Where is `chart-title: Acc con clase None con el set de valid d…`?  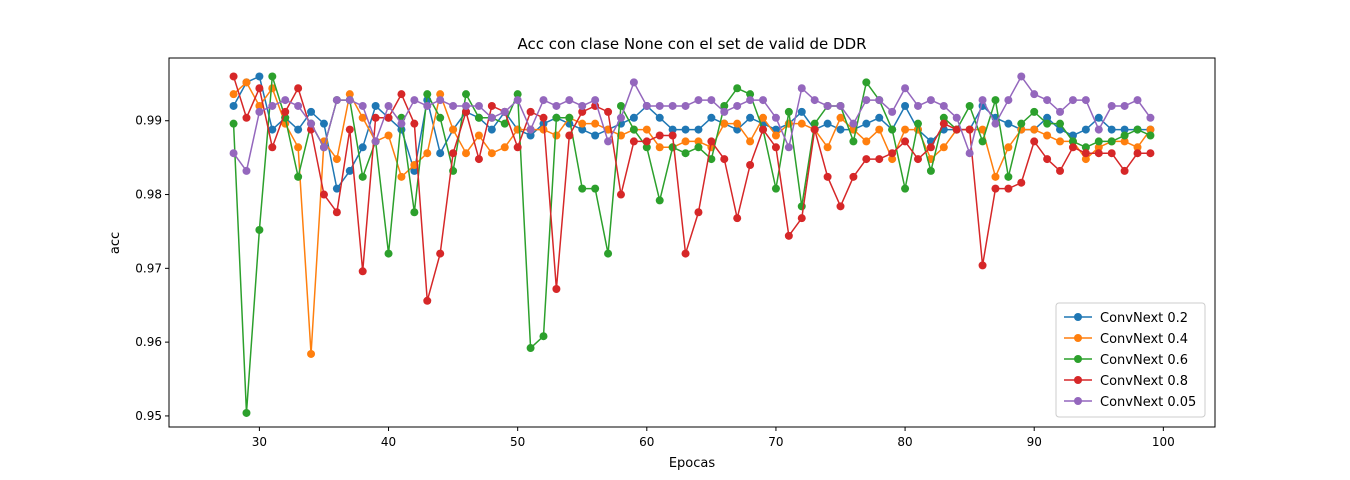 chart-title: Acc con clase None con el set de valid d… is located at coordinates (691, 44).